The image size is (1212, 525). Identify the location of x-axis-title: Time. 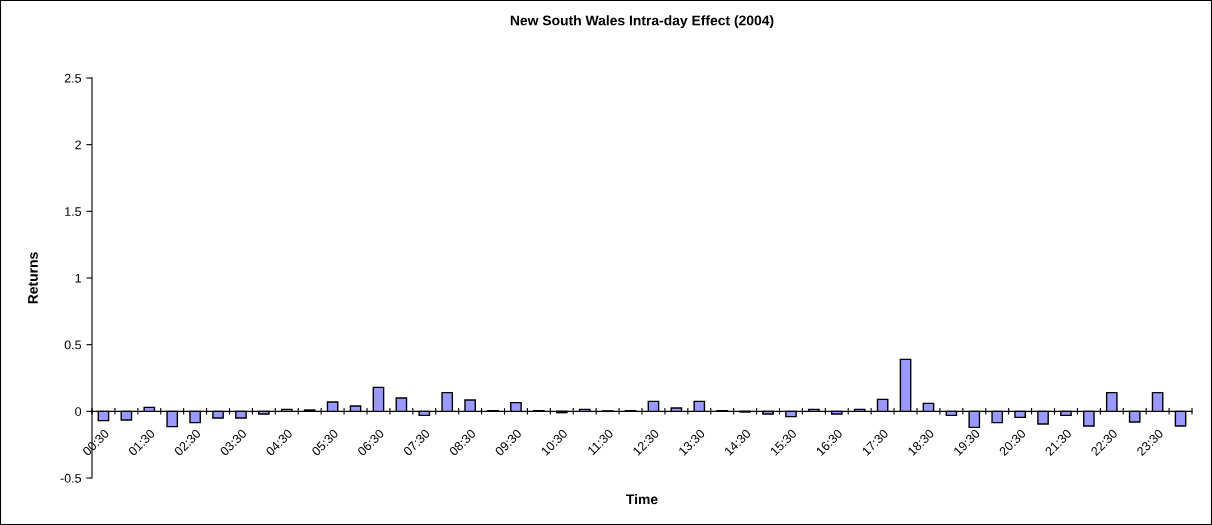
(642, 499).